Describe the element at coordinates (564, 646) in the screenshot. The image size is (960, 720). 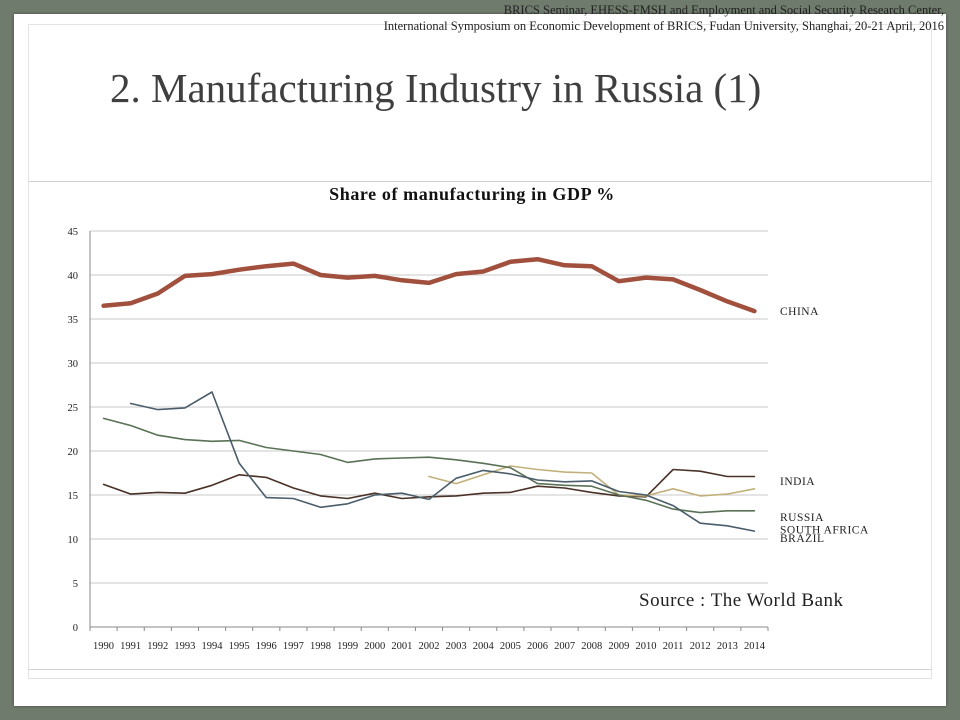
I see `x-tick-label: 2007` at that location.